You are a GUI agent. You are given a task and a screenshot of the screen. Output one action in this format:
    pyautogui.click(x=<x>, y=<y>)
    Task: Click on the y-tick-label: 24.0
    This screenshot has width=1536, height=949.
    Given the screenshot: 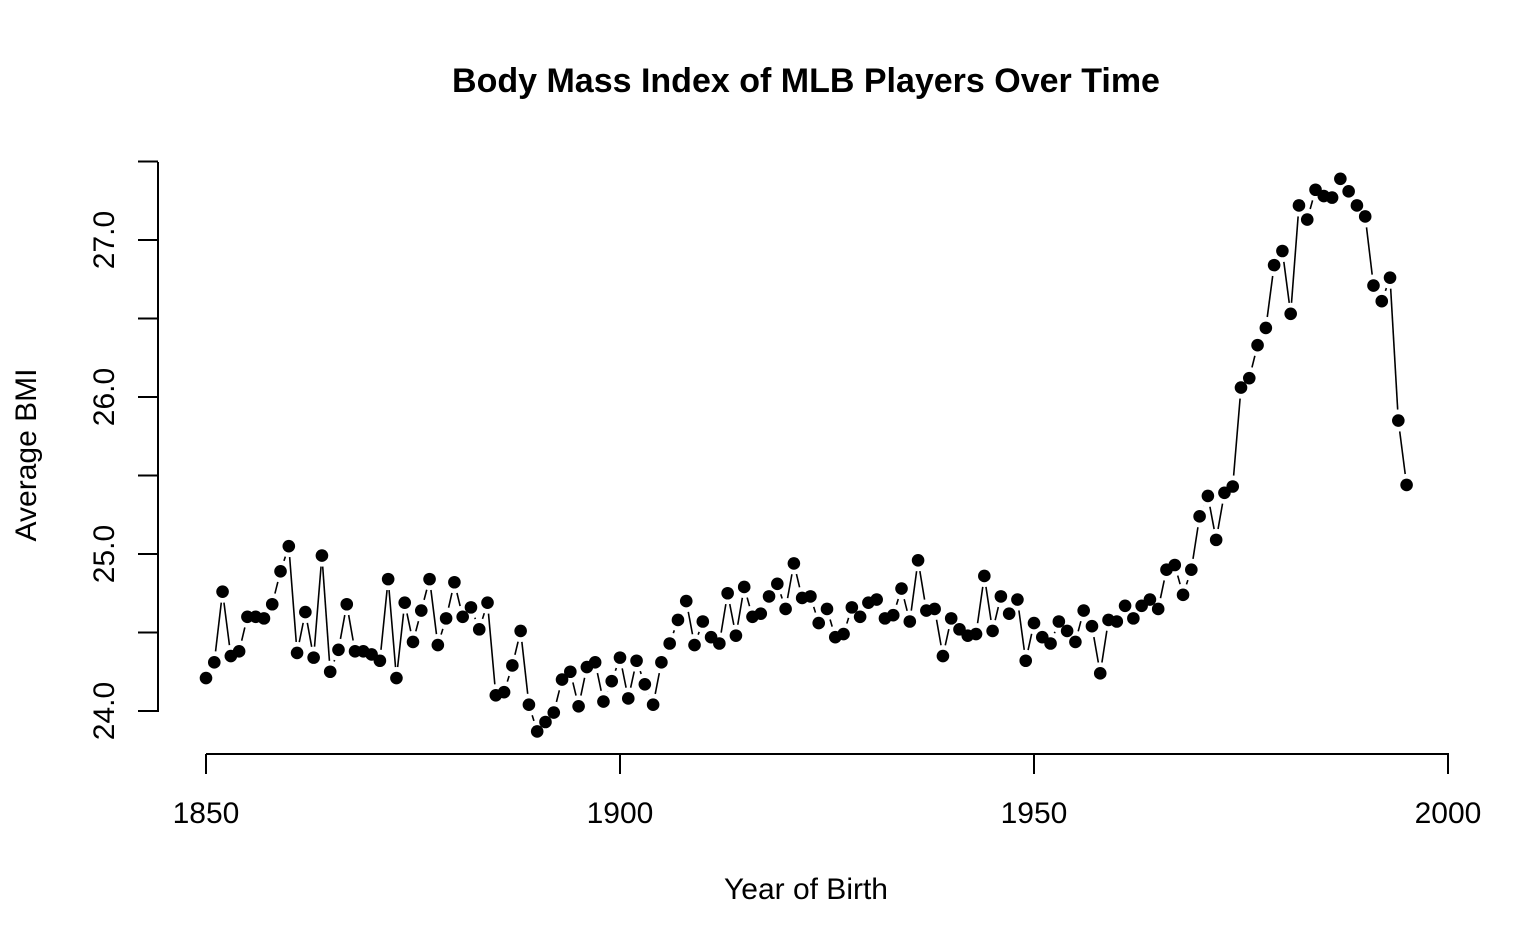 What is the action you would take?
    pyautogui.click(x=104, y=711)
    